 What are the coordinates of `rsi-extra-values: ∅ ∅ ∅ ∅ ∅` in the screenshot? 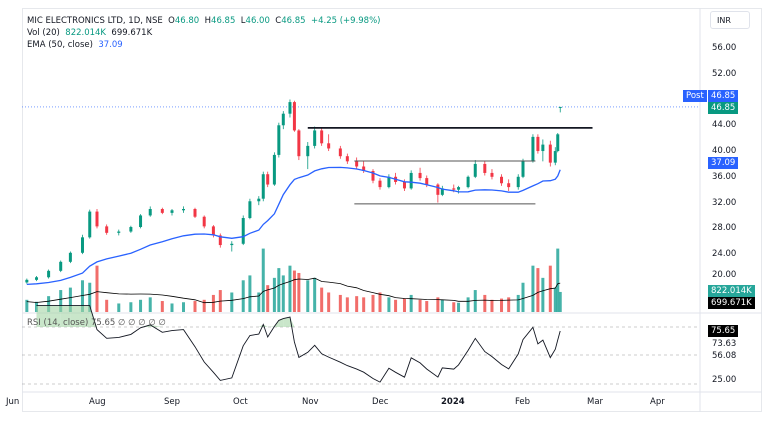 It's located at (142, 323).